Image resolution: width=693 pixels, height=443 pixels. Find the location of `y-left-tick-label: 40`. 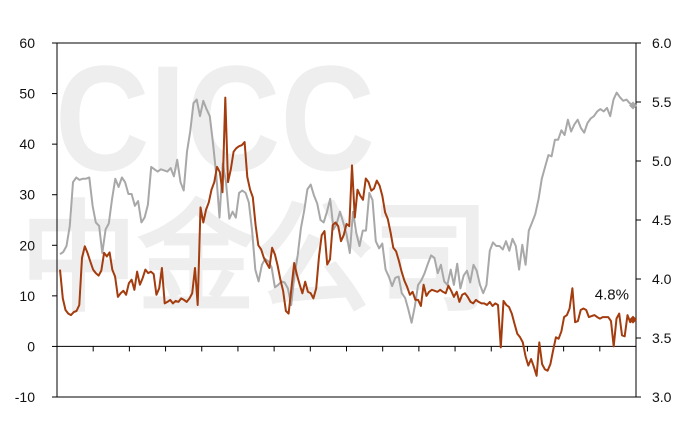

y-left-tick-label: 40 is located at coordinates (27, 144).